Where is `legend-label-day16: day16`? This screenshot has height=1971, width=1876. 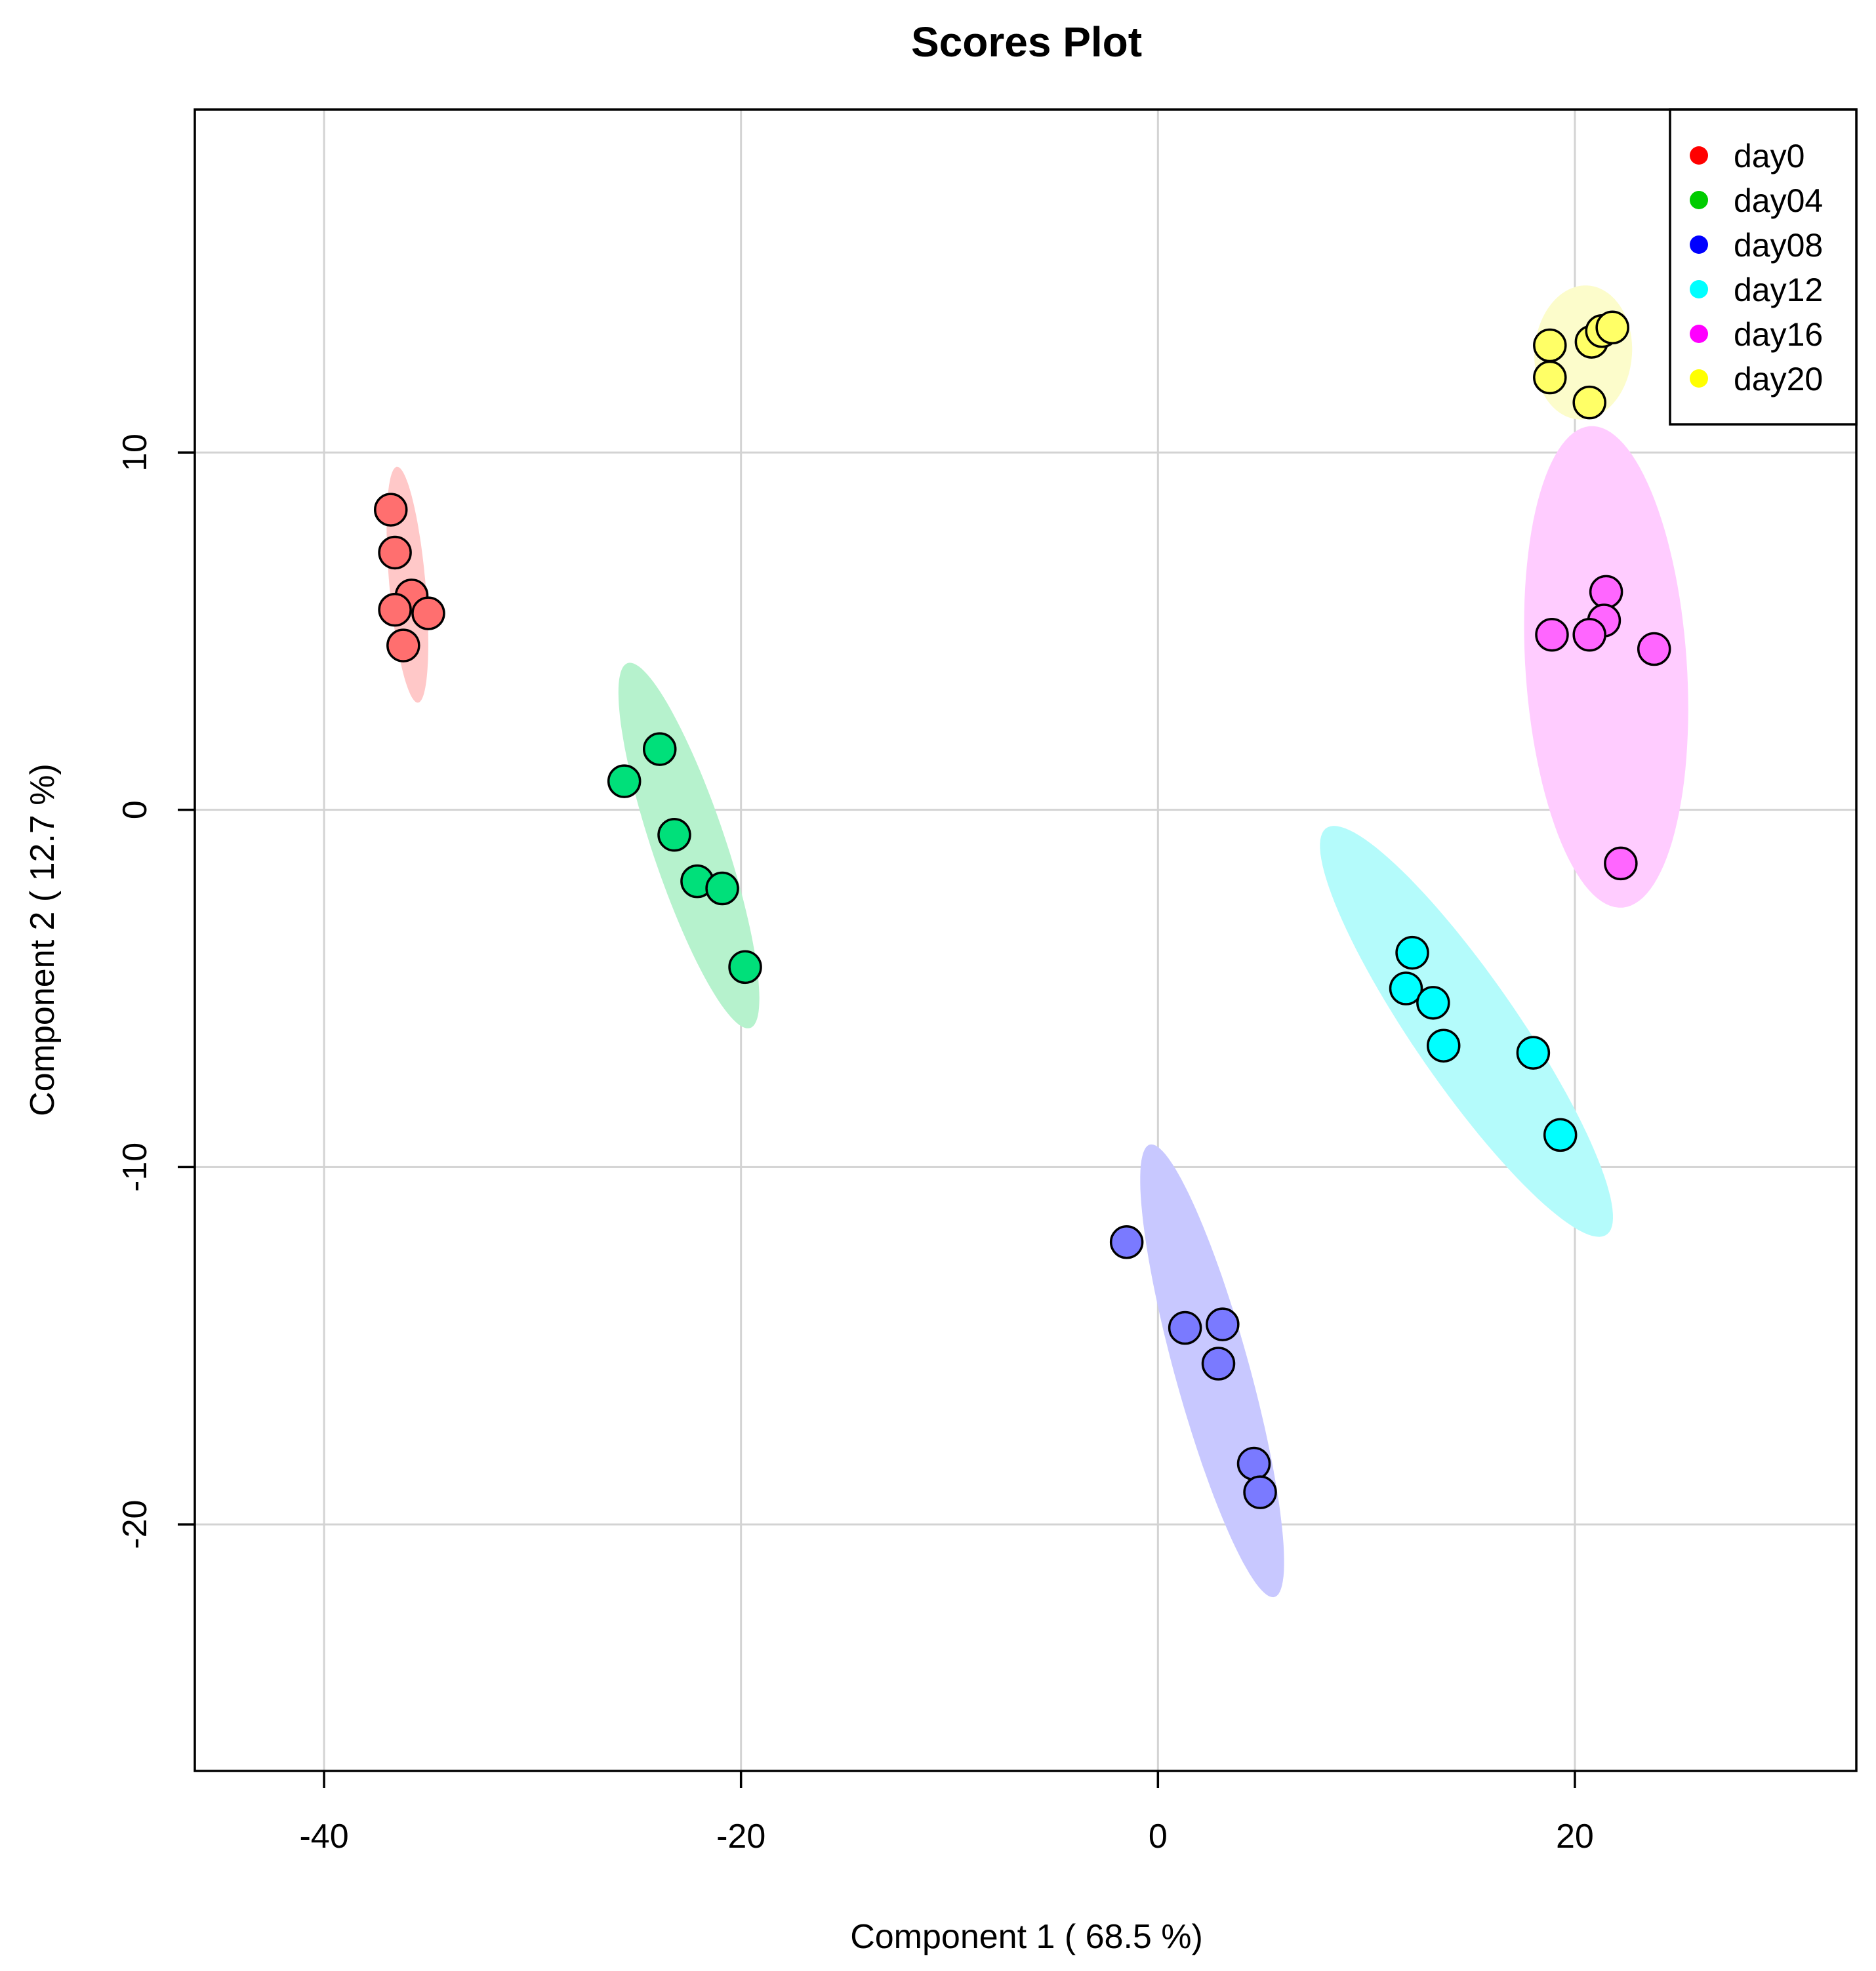 legend-label-day16: day16 is located at coordinates (1778, 335).